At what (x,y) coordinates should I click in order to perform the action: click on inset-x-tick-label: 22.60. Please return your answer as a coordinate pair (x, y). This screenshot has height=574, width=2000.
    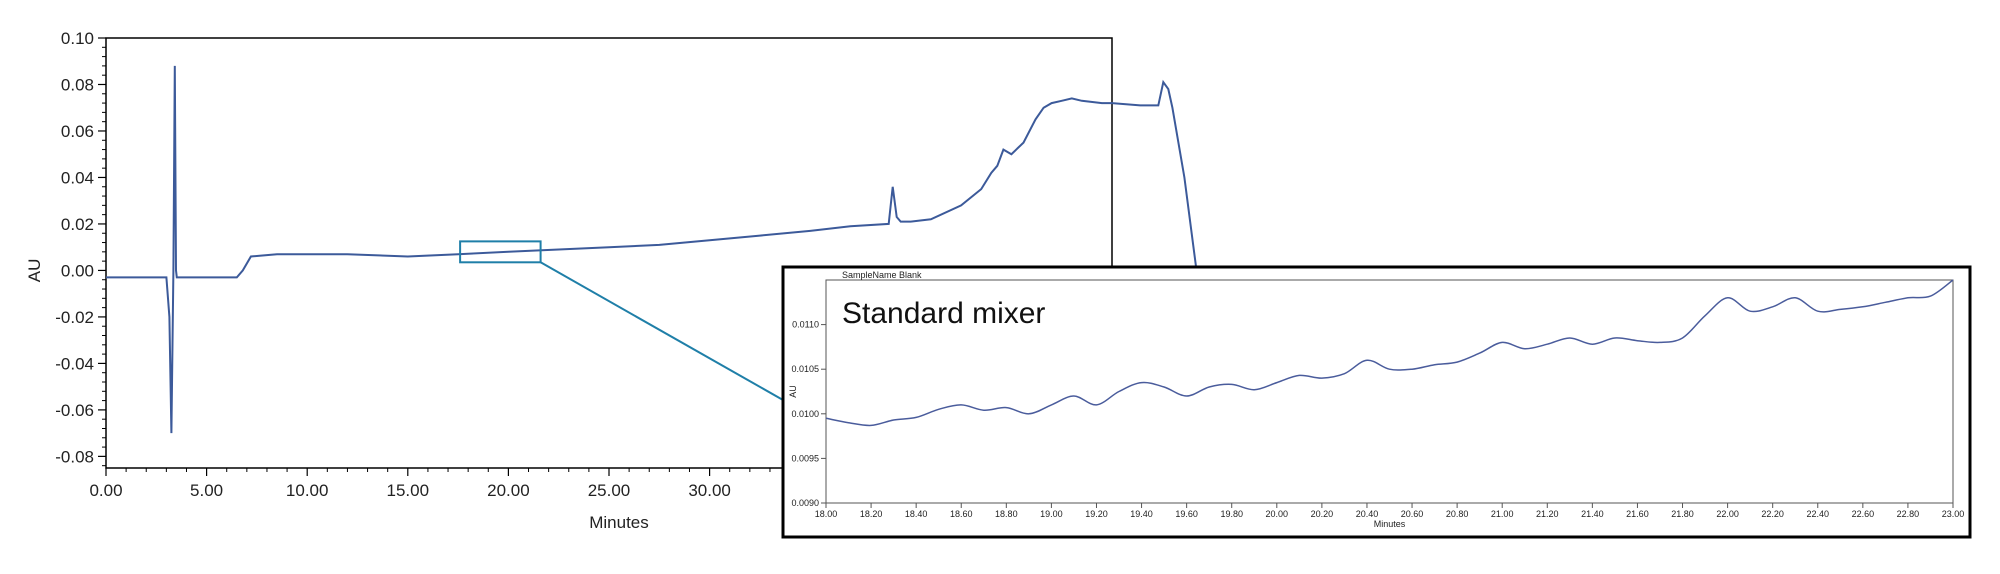
    Looking at the image, I should click on (1863, 514).